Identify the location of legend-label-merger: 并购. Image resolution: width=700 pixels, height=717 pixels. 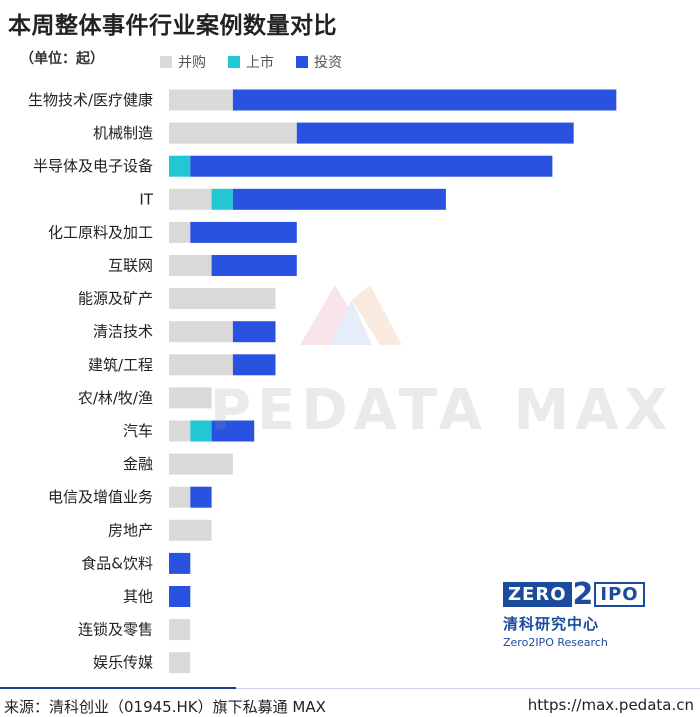
(192, 63).